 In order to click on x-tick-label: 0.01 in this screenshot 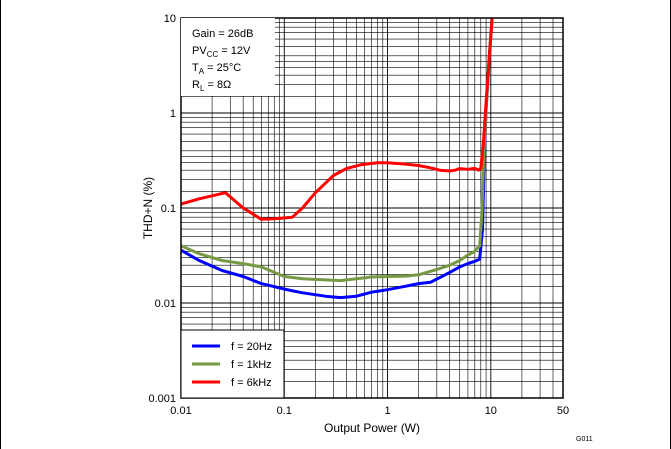, I will do `click(180, 411)`.